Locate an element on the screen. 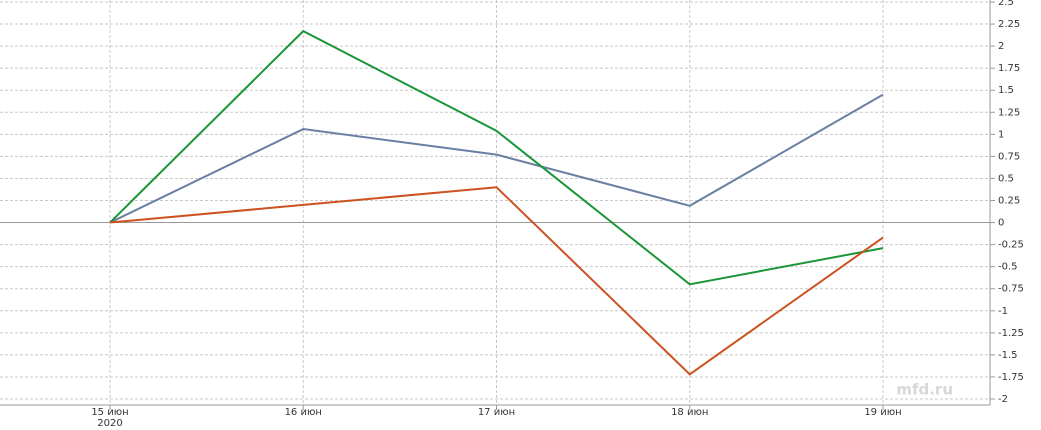 This screenshot has height=430, width=1041. y-tick-label: -0.25 is located at coordinates (1011, 245).